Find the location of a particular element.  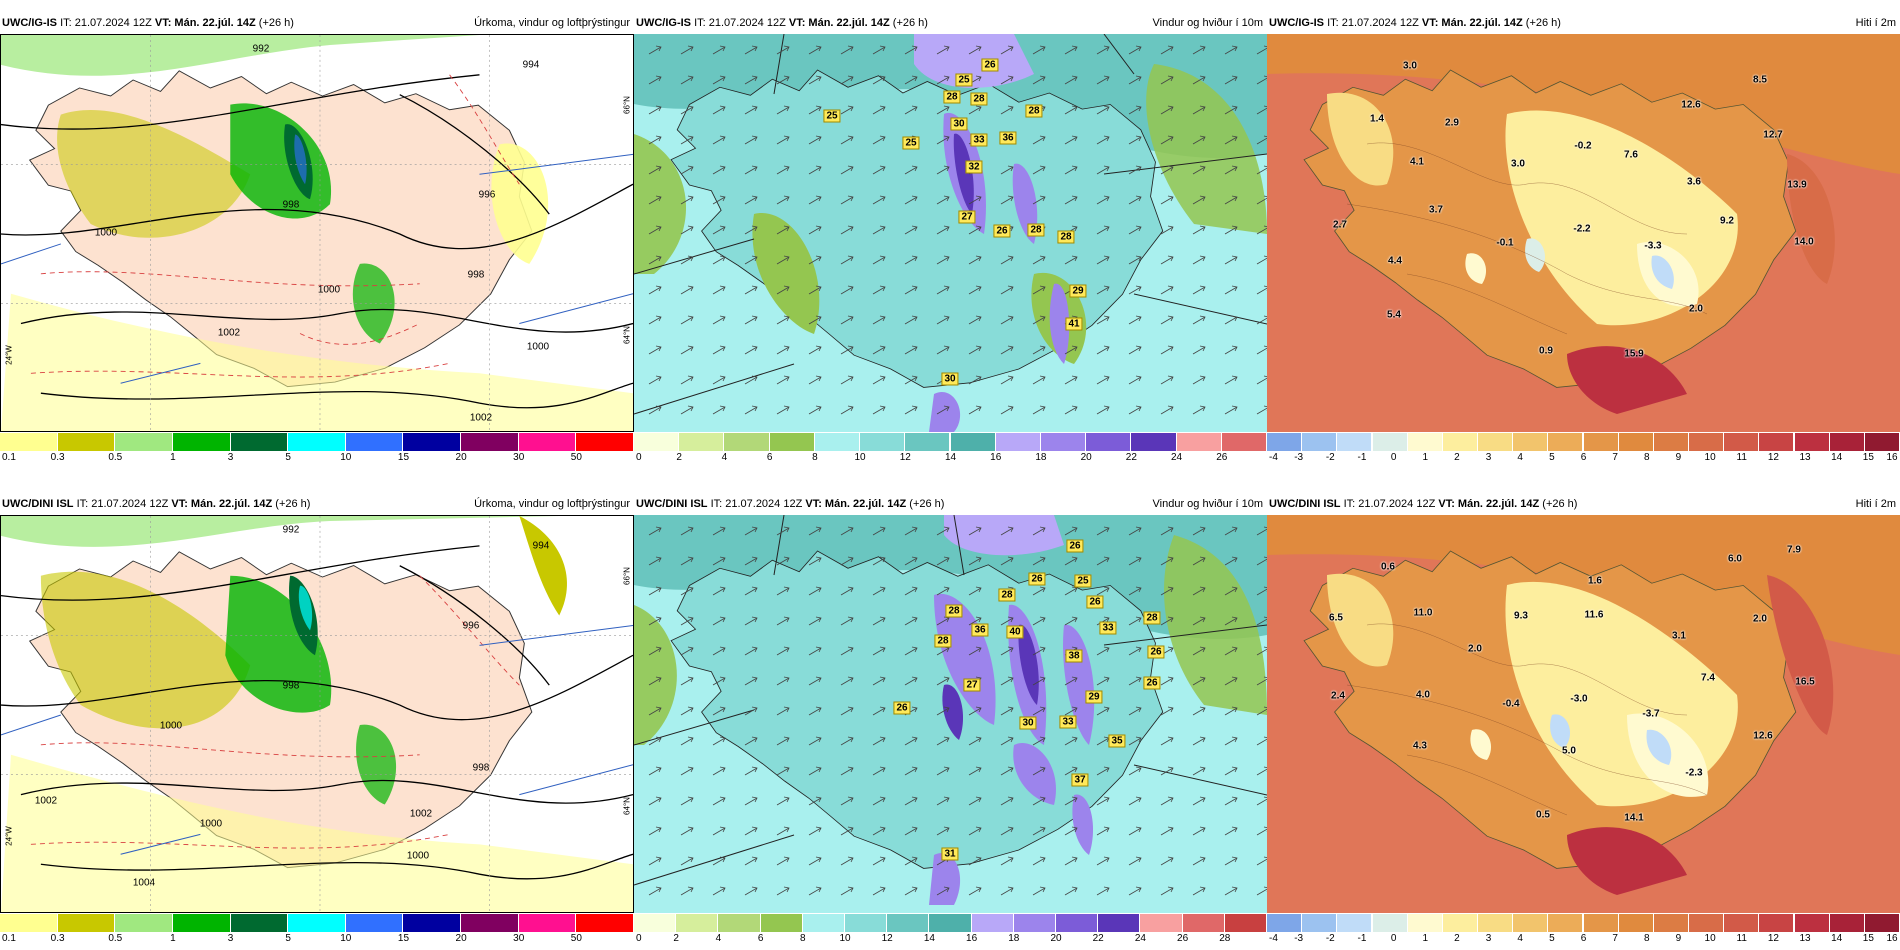

gust-label: 25 is located at coordinates (964, 80).